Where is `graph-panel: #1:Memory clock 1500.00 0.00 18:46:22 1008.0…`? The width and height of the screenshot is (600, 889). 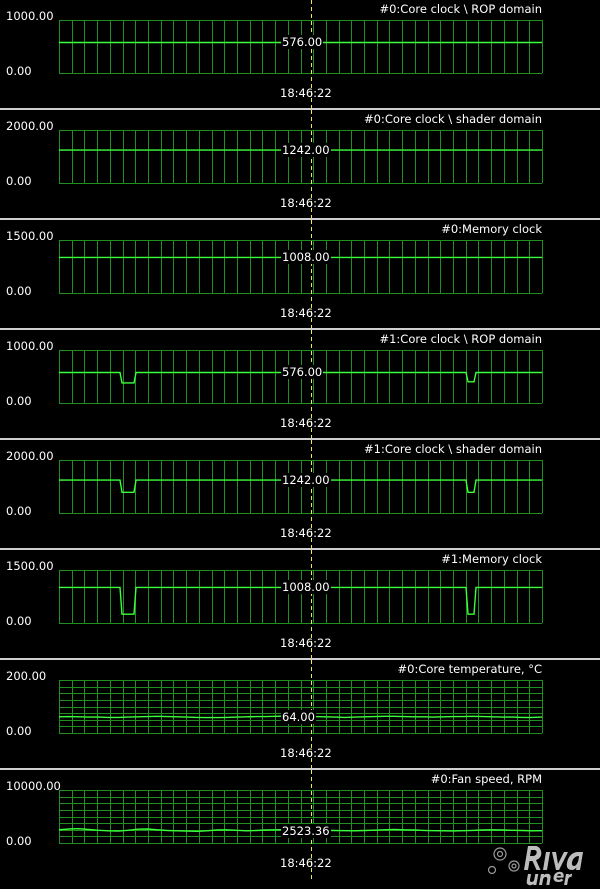
graph-panel: #1:Memory clock 1500.00 0.00 18:46:22 1008.0… is located at coordinates (300, 605).